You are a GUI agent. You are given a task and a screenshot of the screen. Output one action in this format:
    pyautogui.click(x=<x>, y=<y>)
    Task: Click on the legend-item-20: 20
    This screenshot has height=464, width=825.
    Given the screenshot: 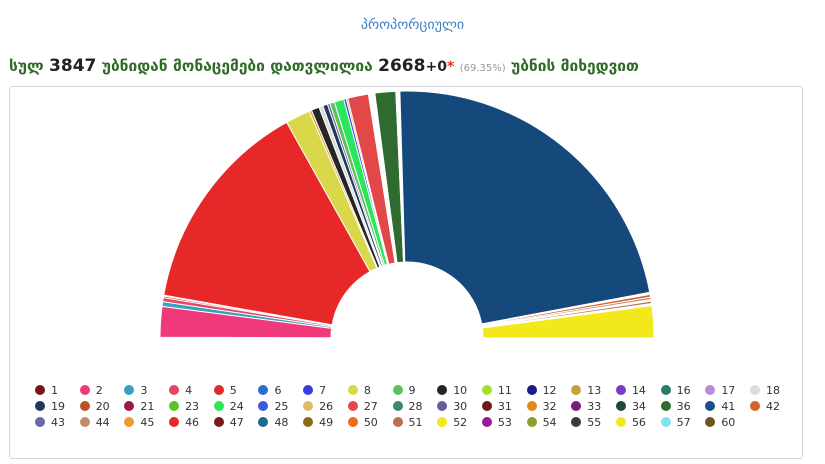 What is the action you would take?
    pyautogui.click(x=102, y=406)
    